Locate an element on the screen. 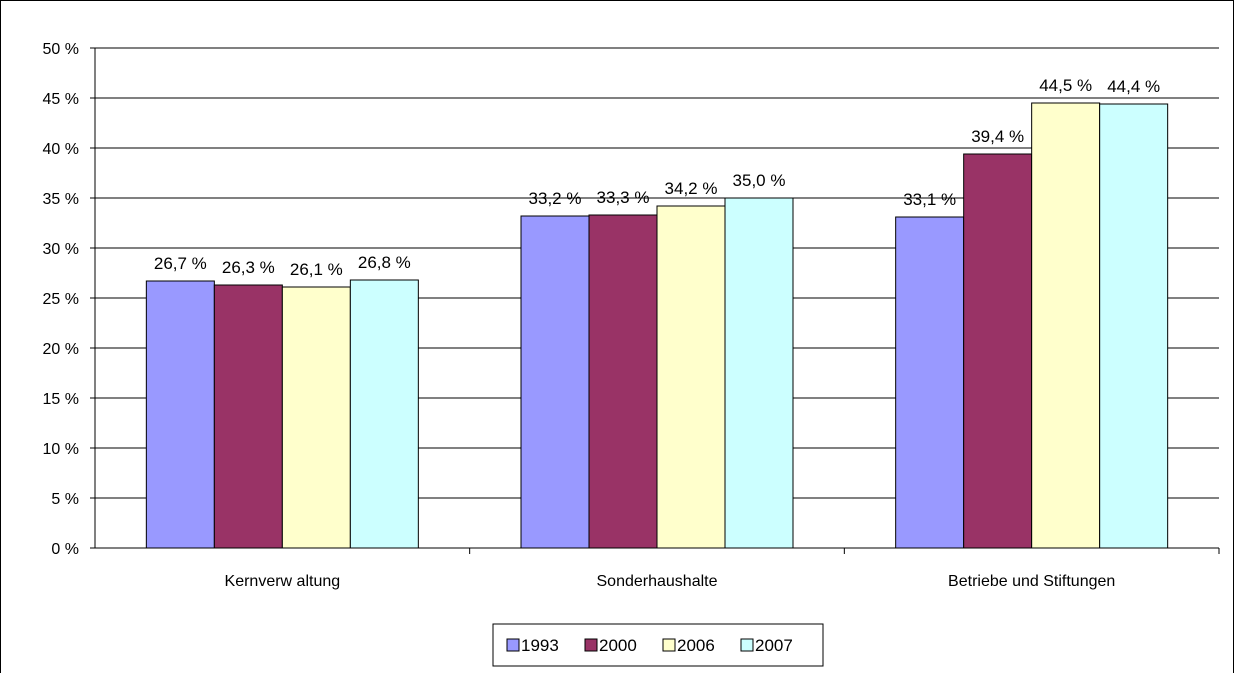 The width and height of the screenshot is (1234, 679). data-label: 35,0 % is located at coordinates (759, 180).